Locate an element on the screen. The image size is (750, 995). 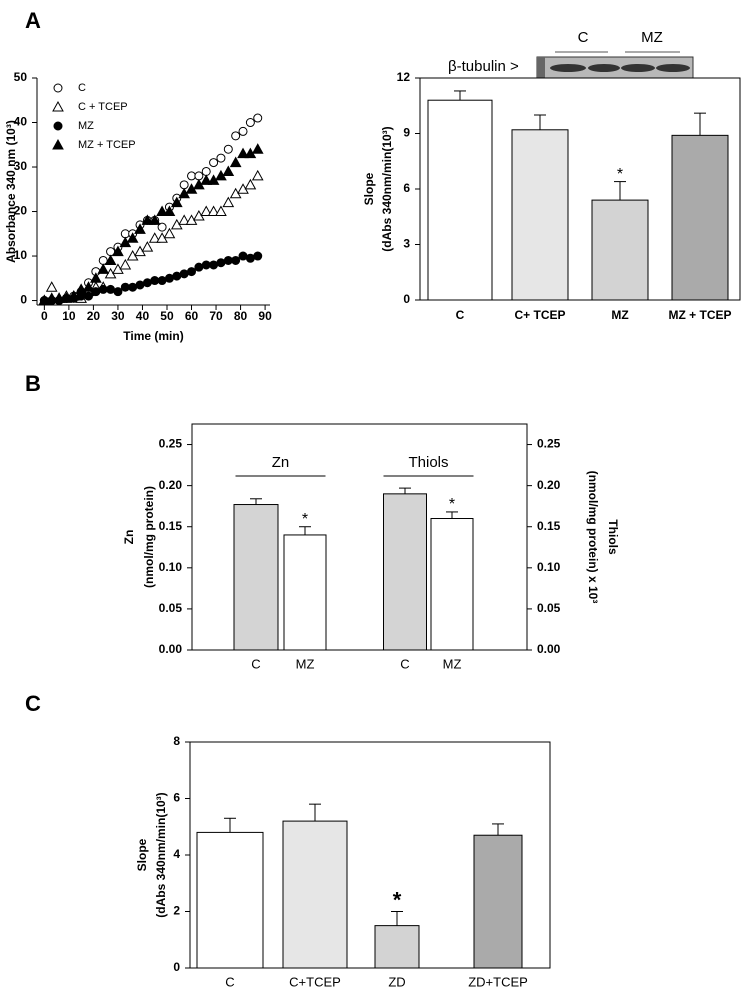
x-tick-label: 80 is located at coordinates (241, 316).